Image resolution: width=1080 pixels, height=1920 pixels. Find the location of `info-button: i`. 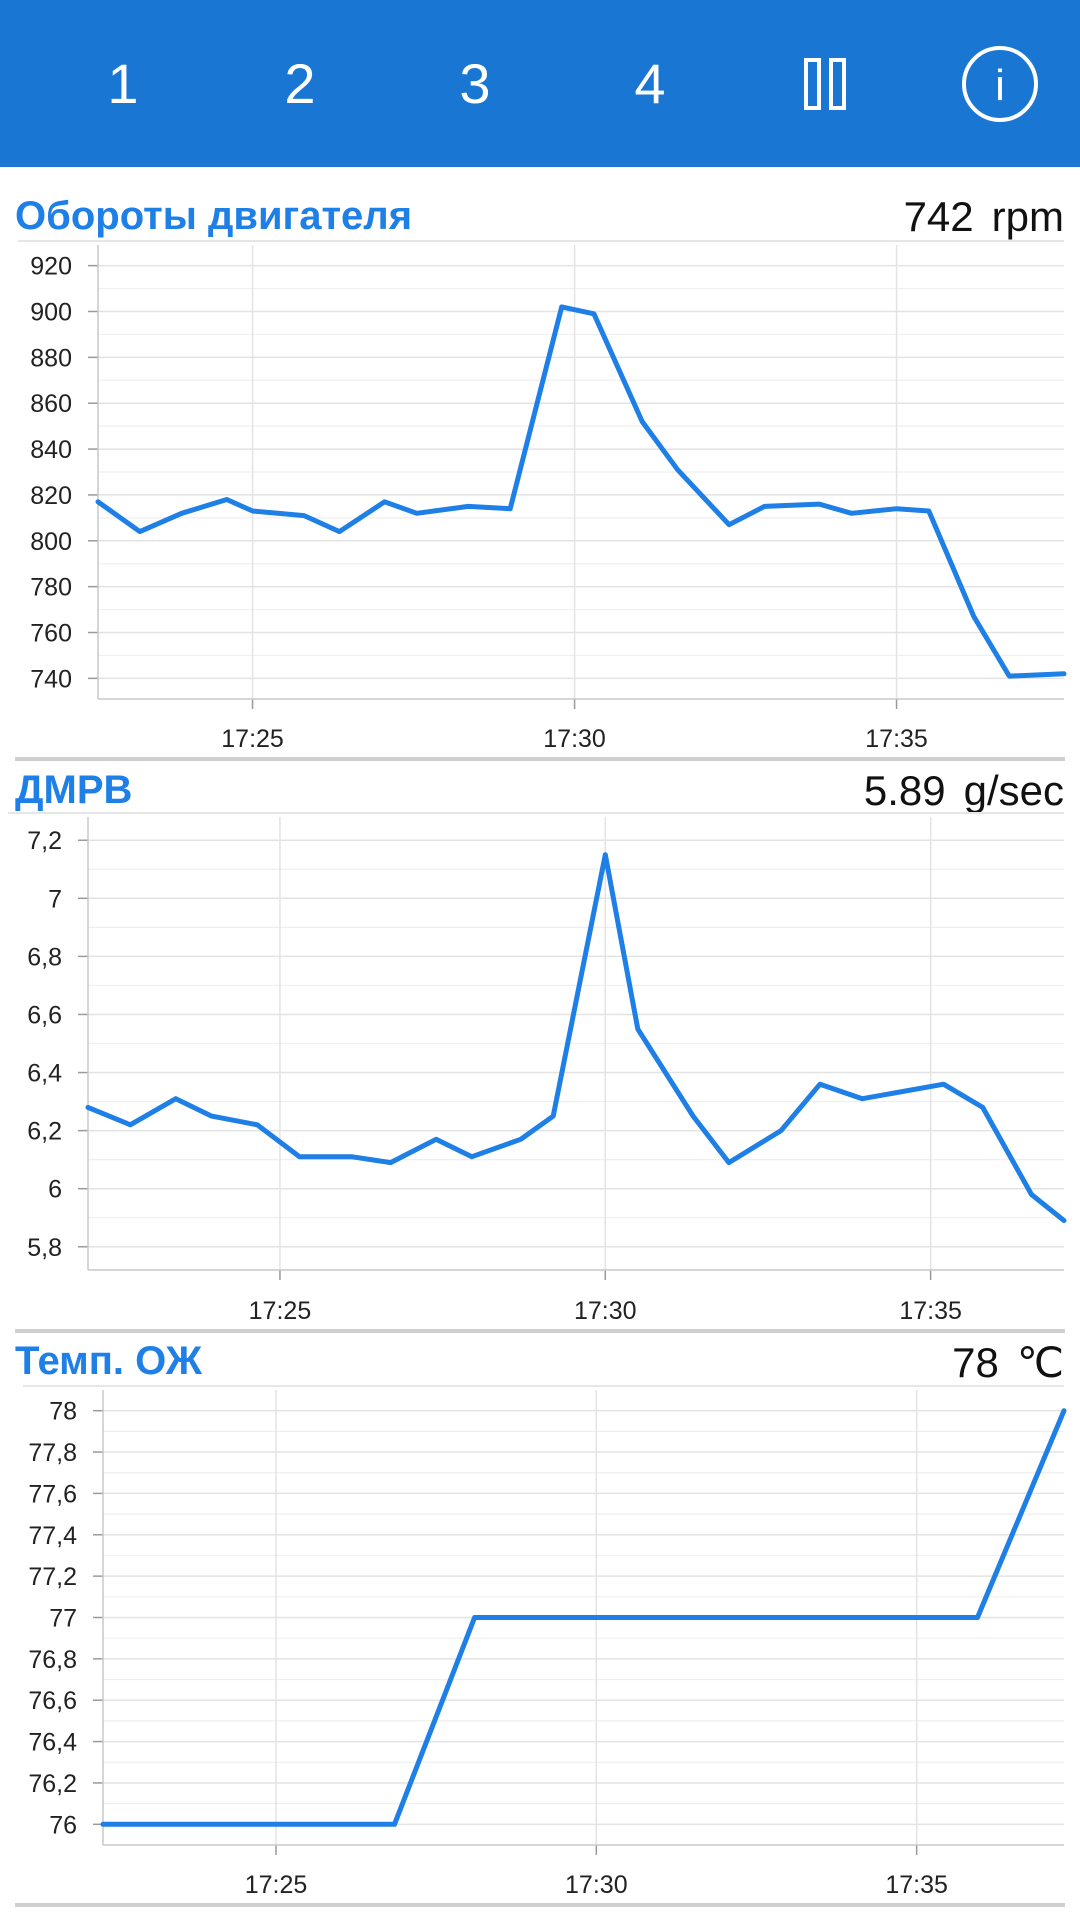

info-button: i is located at coordinates (1000, 83).